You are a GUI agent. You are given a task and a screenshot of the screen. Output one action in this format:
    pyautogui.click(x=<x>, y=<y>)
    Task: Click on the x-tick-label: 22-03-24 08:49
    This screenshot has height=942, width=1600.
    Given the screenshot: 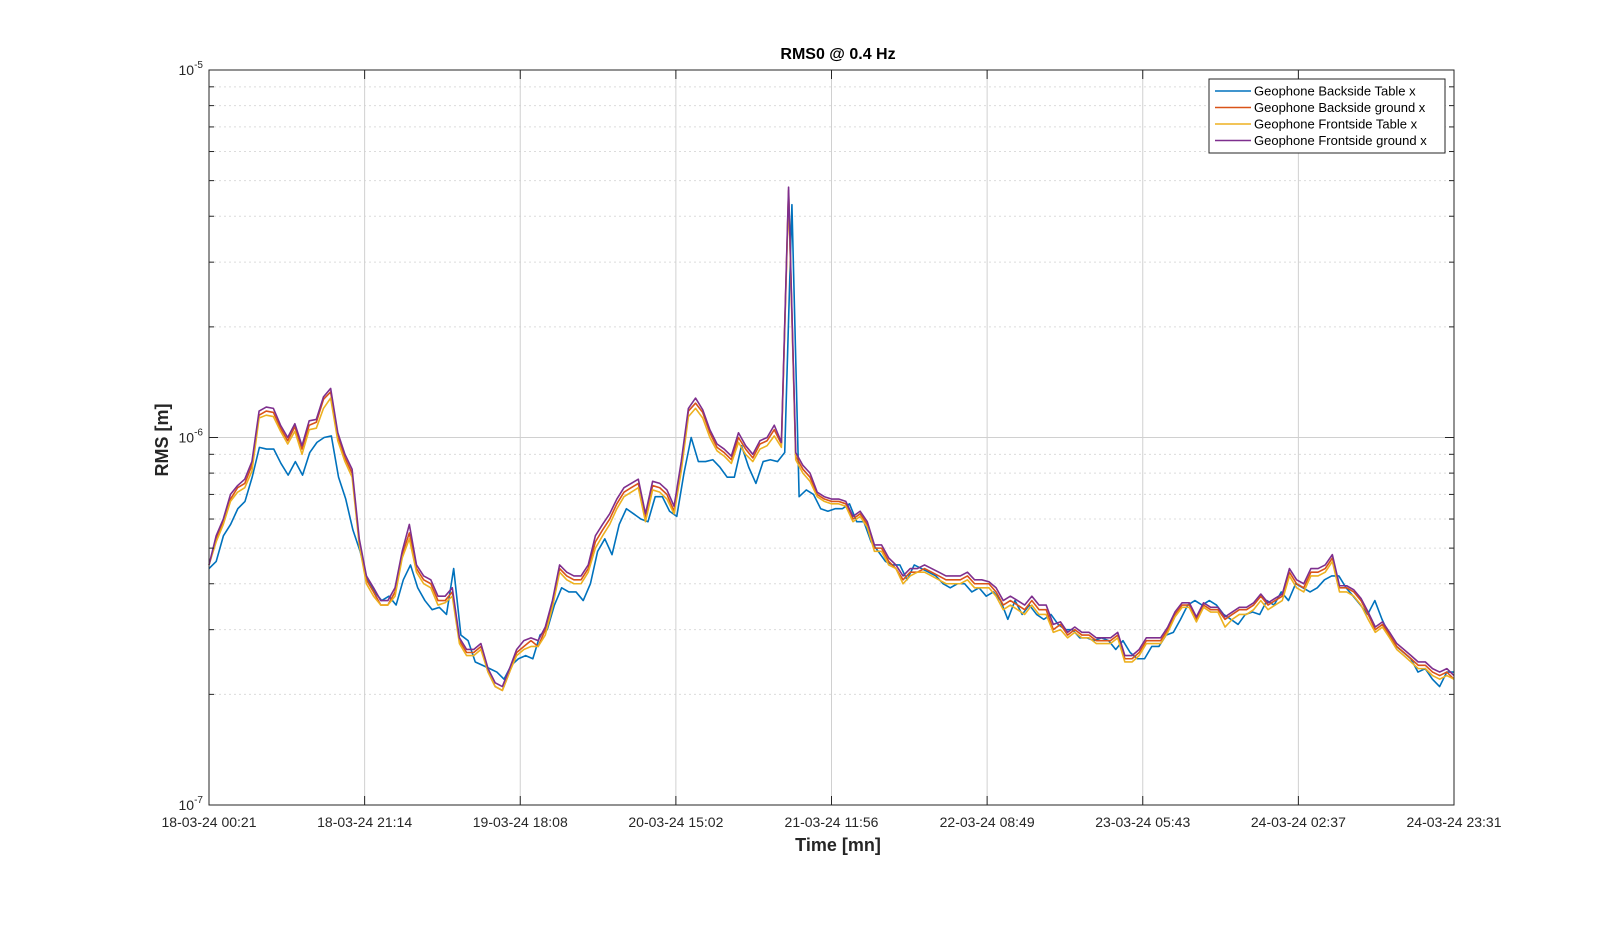 What is the action you would take?
    pyautogui.click(x=987, y=822)
    